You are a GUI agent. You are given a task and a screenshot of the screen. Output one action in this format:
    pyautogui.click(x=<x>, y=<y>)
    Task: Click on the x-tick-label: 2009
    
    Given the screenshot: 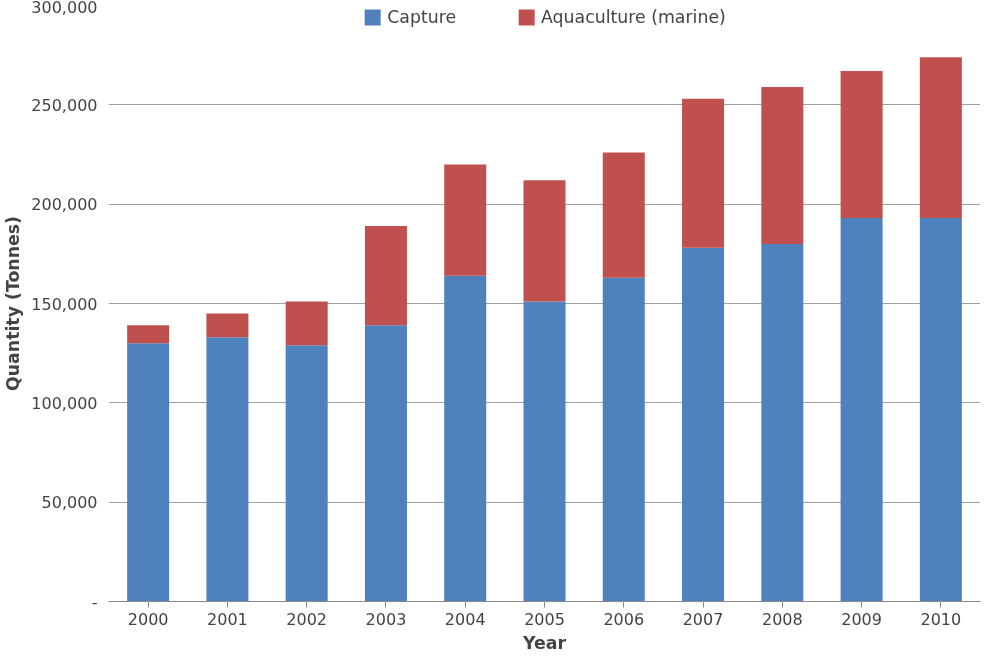 What is the action you would take?
    pyautogui.click(x=861, y=619)
    